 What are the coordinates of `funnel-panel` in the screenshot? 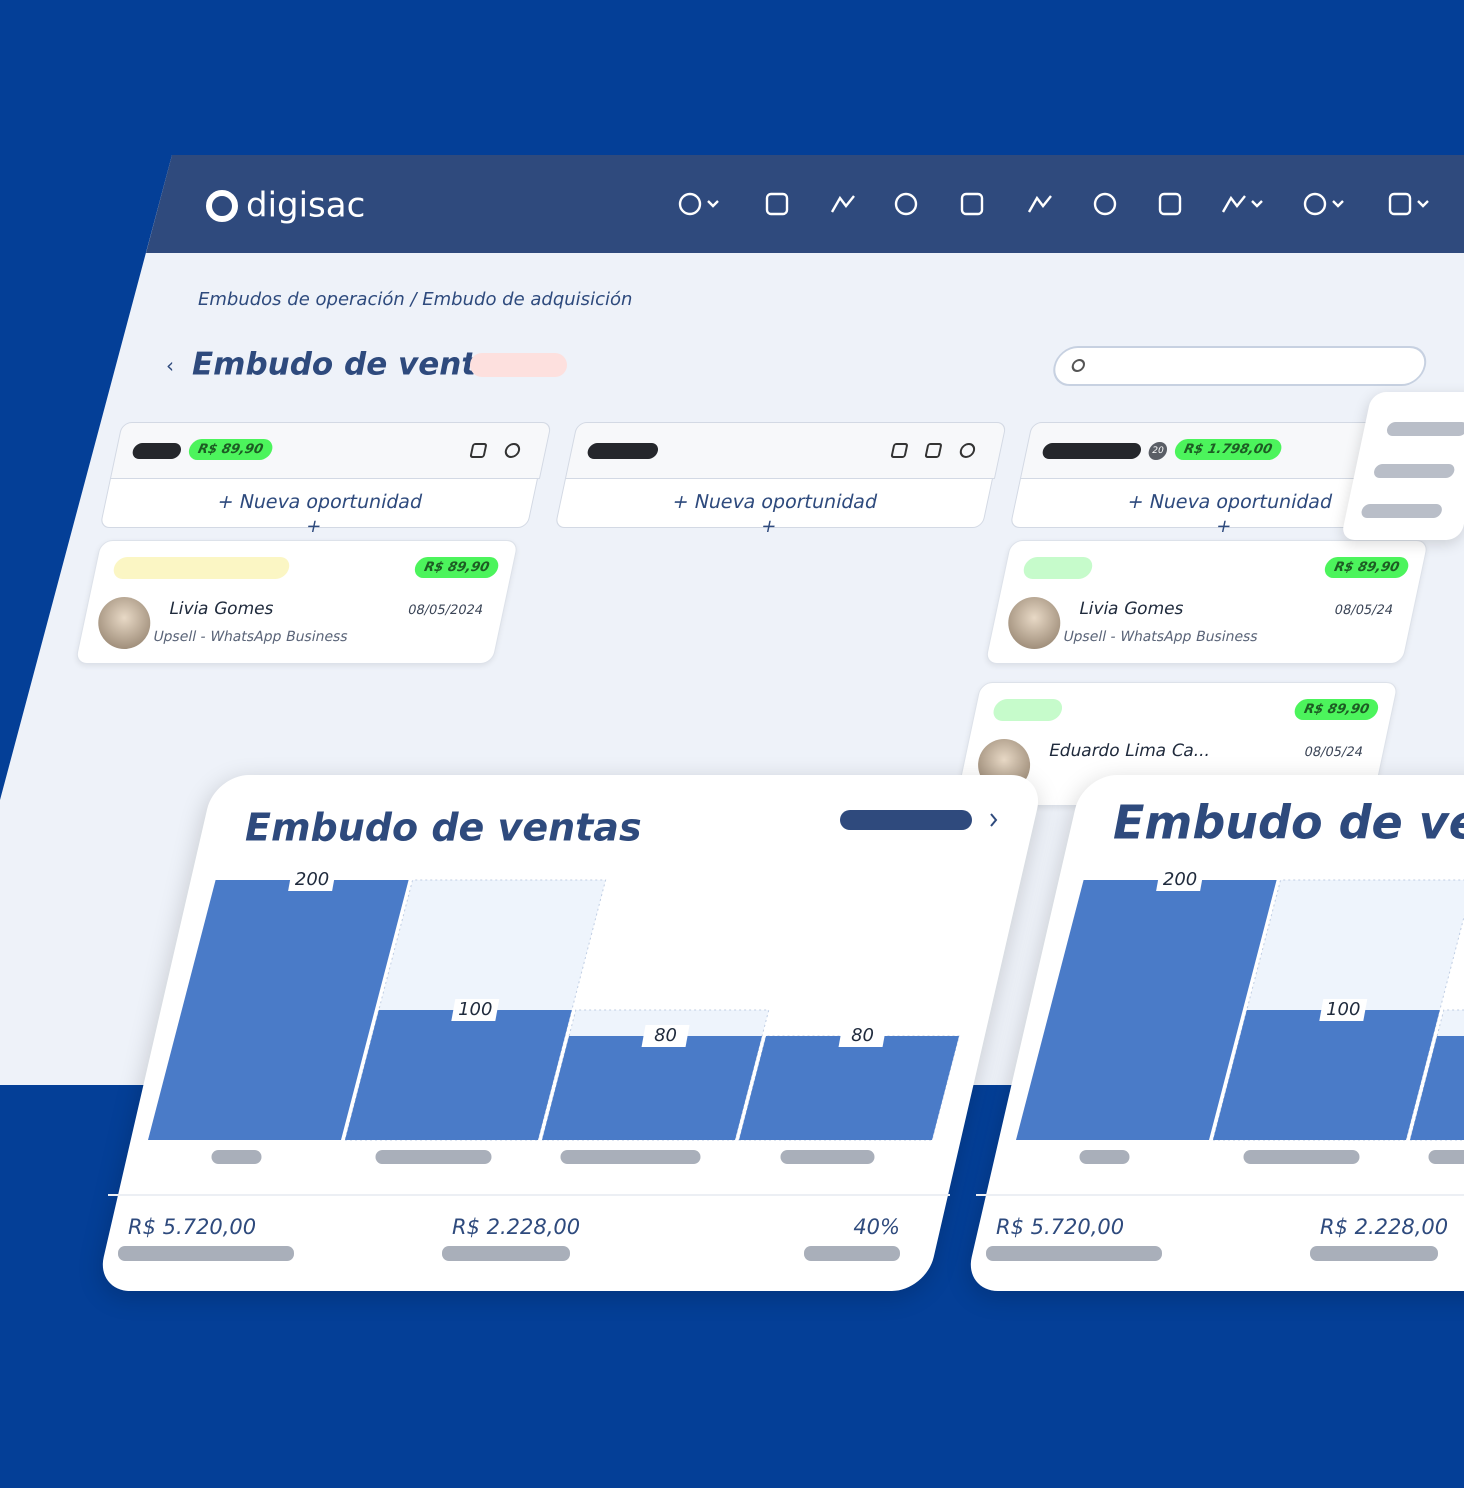 It's located at (1213, 1033).